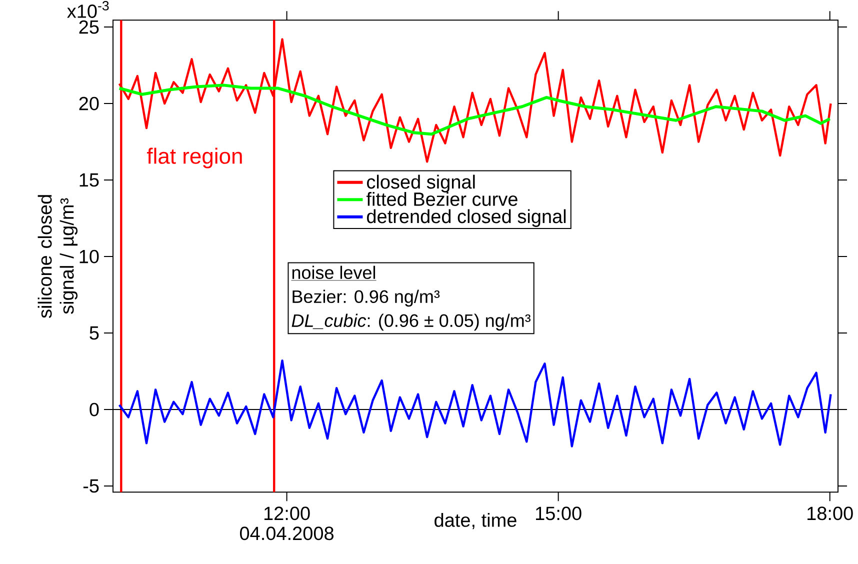  I want to click on y-tick-label: 10, so click(89, 257).